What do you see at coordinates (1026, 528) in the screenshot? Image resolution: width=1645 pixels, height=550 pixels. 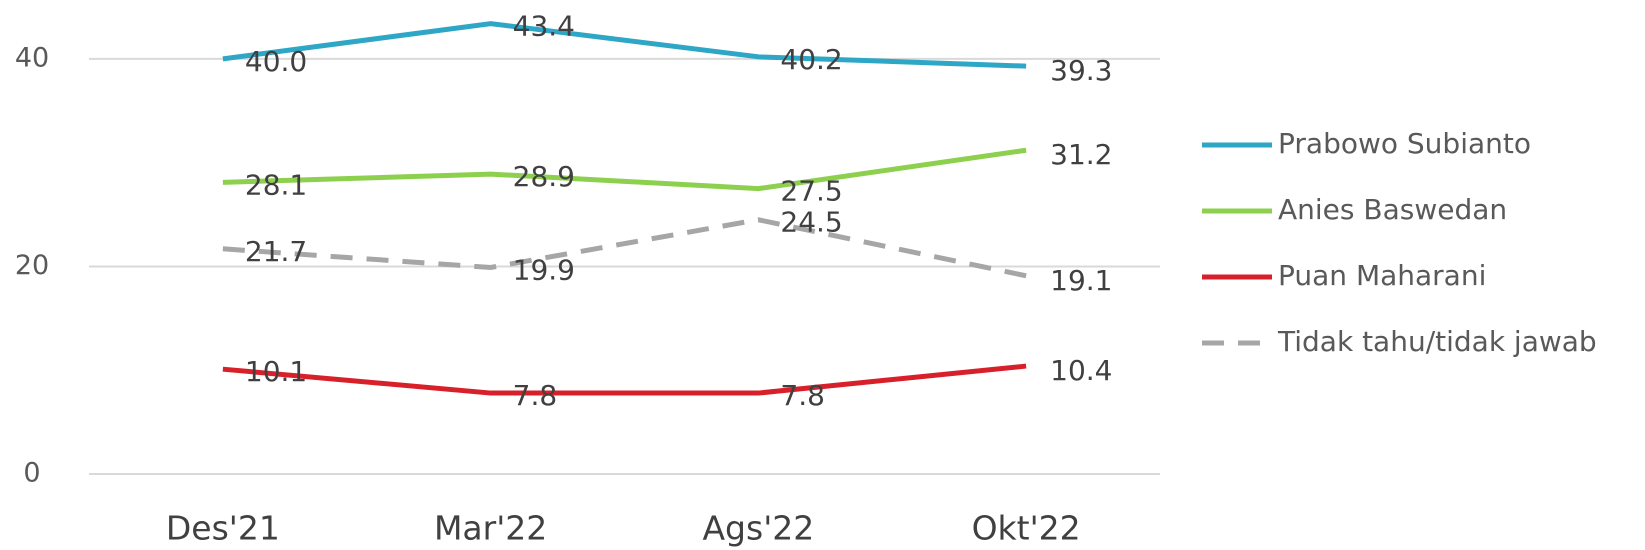 I see `x-tick-label: Okt'22` at bounding box center [1026, 528].